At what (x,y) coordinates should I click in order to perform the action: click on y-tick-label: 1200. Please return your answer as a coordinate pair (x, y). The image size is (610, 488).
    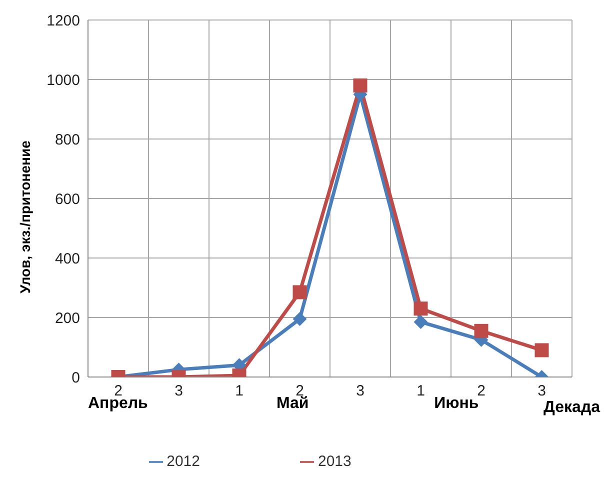
    Looking at the image, I should click on (63, 21).